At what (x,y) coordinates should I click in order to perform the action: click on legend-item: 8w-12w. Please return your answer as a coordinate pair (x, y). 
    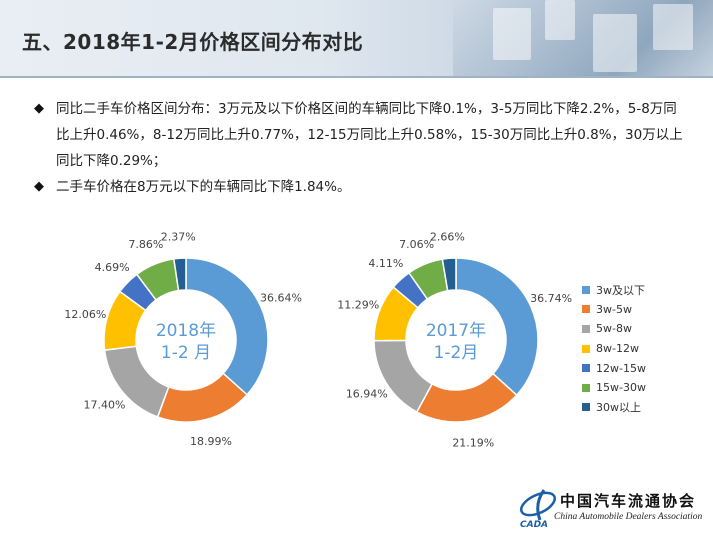
    Looking at the image, I should click on (614, 349).